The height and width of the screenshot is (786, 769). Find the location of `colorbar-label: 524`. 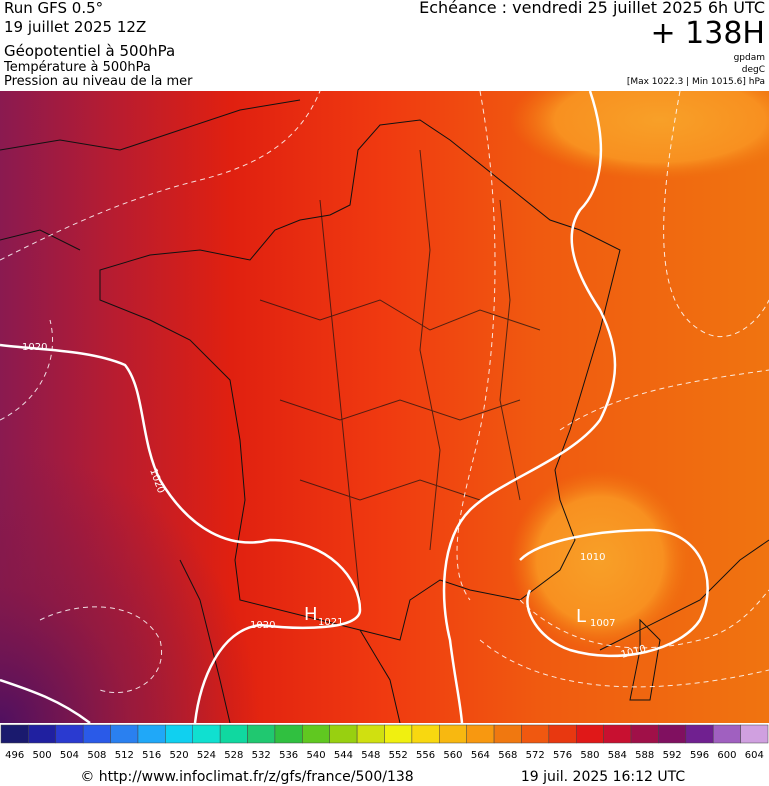

colorbar-label: 524 is located at coordinates (206, 755).